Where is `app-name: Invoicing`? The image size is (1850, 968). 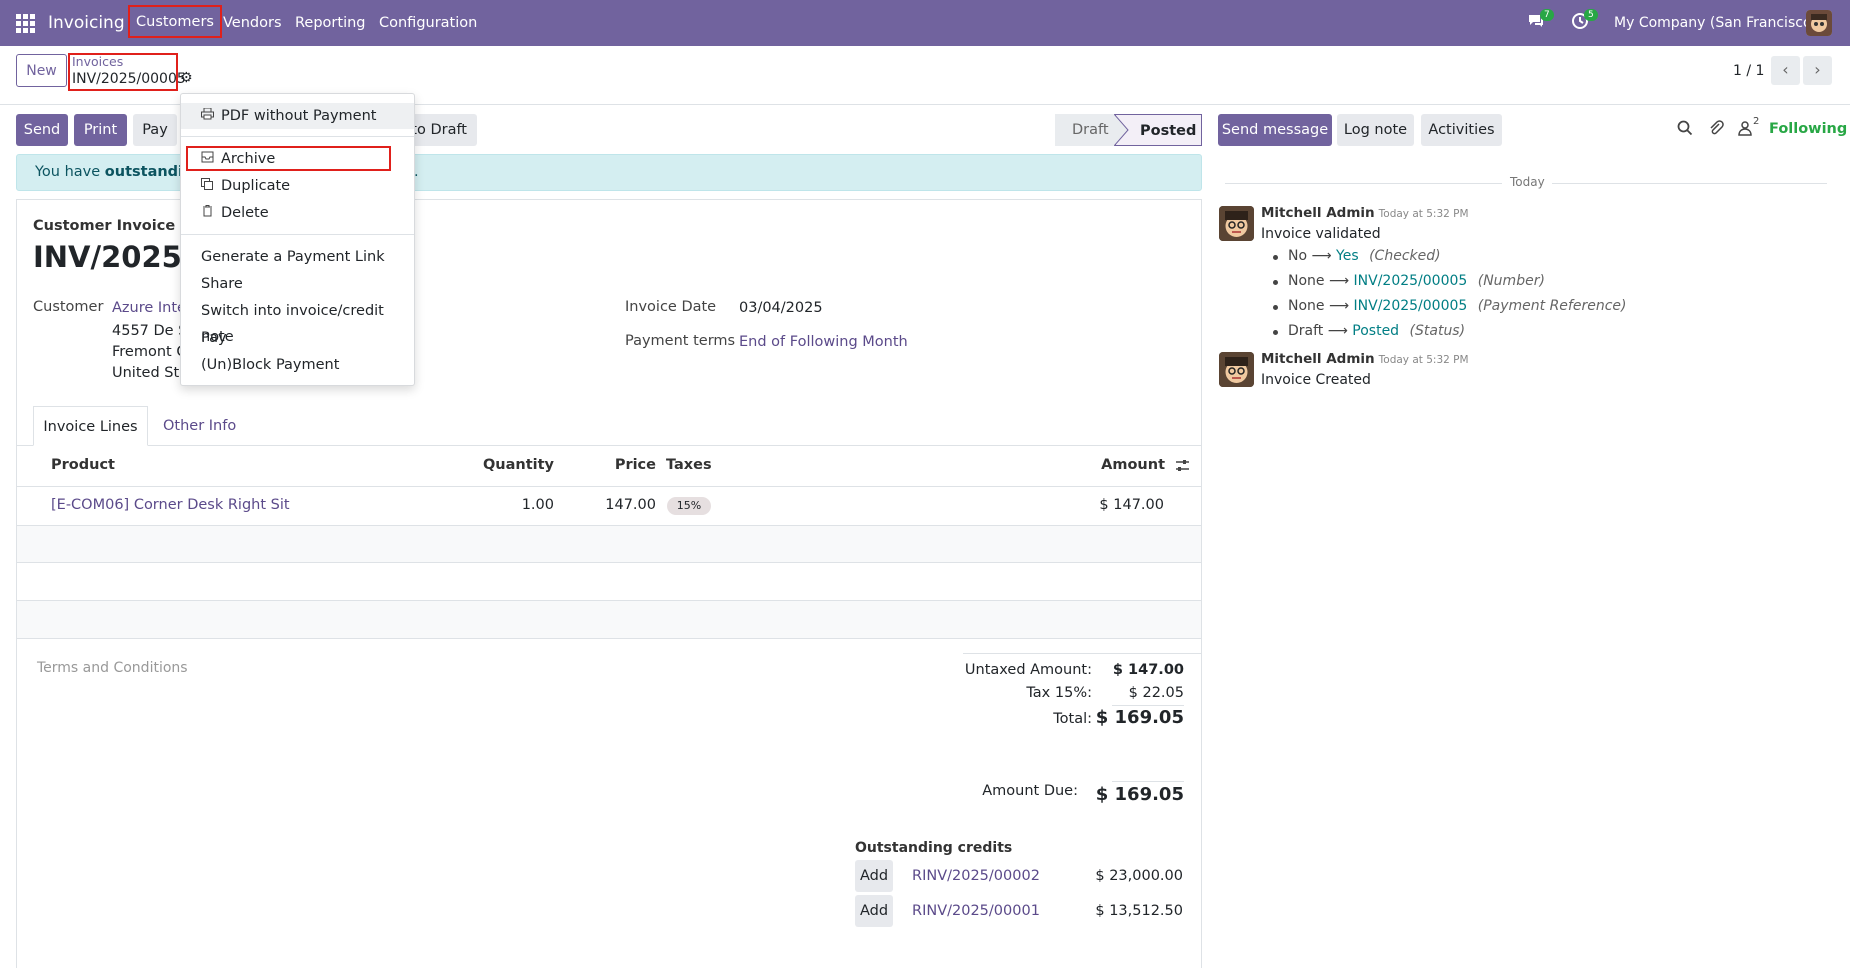
app-name: Invoicing is located at coordinates (86, 23).